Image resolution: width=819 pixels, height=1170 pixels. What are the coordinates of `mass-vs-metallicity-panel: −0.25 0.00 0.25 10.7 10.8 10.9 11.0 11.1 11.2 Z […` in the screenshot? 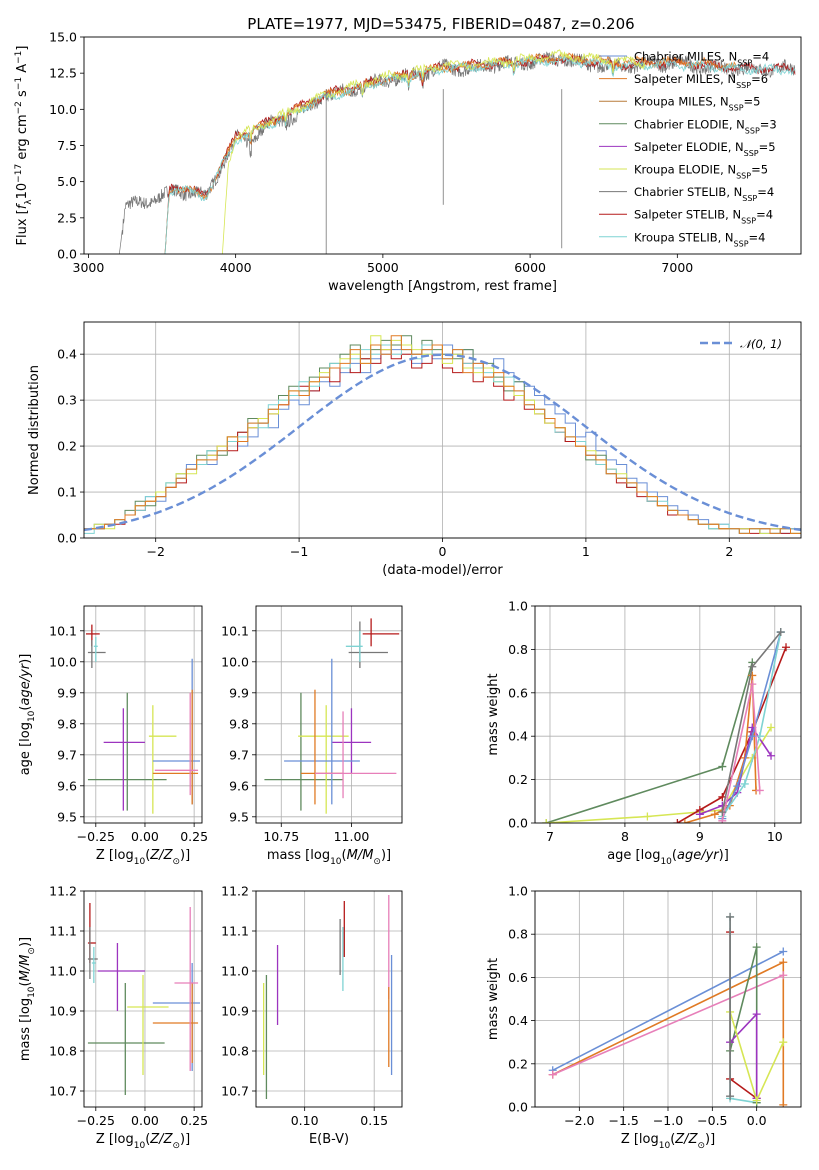 It's located at (113, 1018).